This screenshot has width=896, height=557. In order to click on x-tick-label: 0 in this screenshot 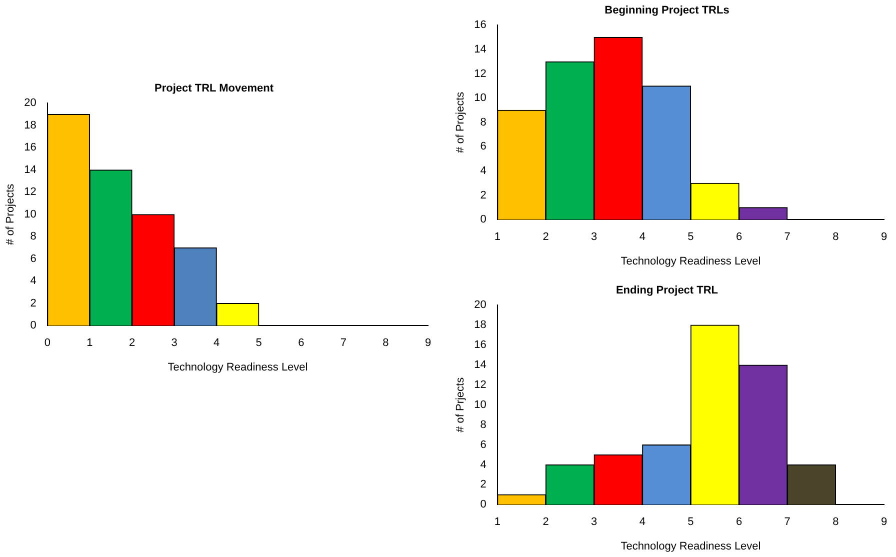, I will do `click(47, 343)`.